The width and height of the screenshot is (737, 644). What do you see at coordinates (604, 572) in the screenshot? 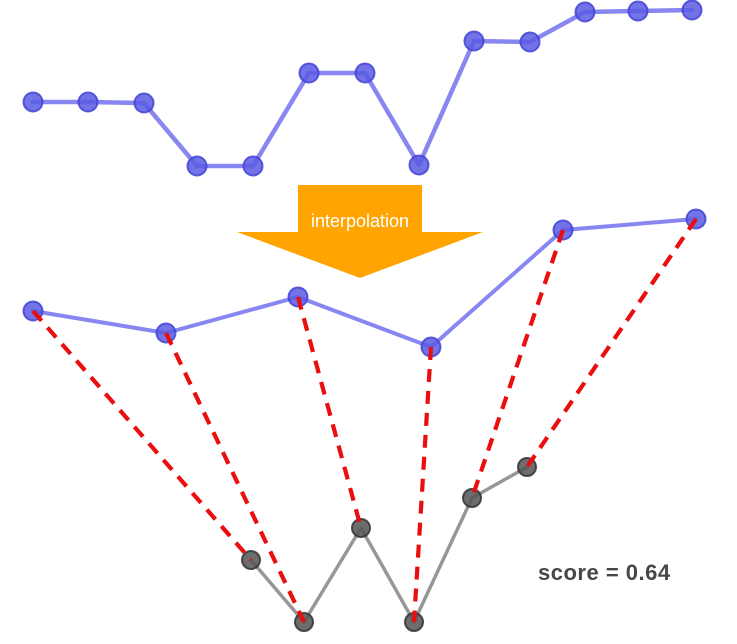
I see `score-label: score = 0.64` at bounding box center [604, 572].